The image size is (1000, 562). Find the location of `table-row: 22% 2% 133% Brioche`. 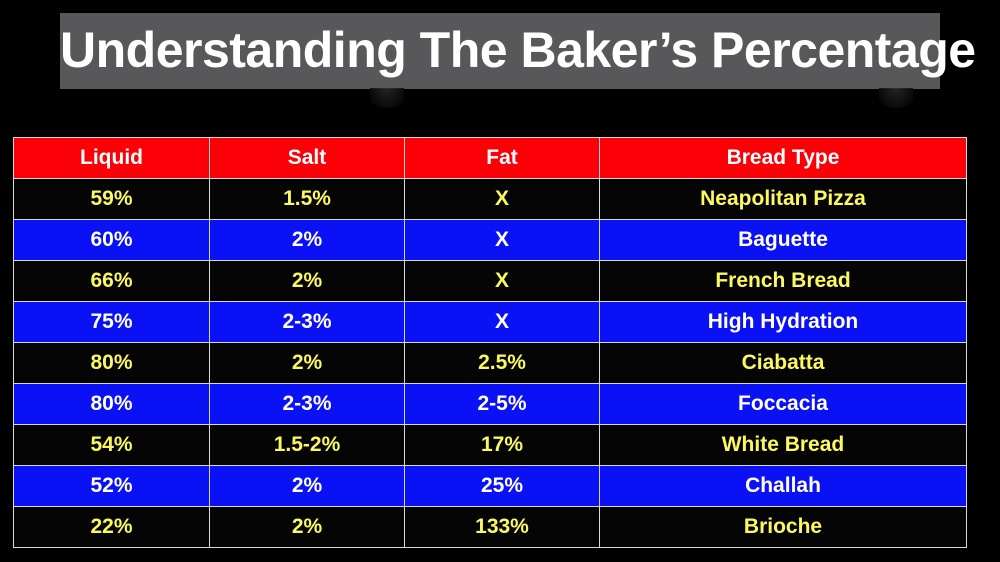

table-row: 22% 2% 133% Brioche is located at coordinates (490, 527).